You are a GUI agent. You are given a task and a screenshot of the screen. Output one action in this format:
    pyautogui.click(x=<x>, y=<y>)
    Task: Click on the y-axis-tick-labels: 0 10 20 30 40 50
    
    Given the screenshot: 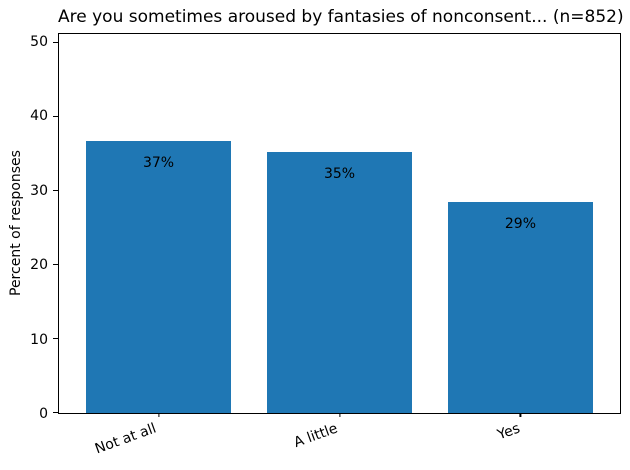 What is the action you would take?
    pyautogui.click(x=24, y=227)
    